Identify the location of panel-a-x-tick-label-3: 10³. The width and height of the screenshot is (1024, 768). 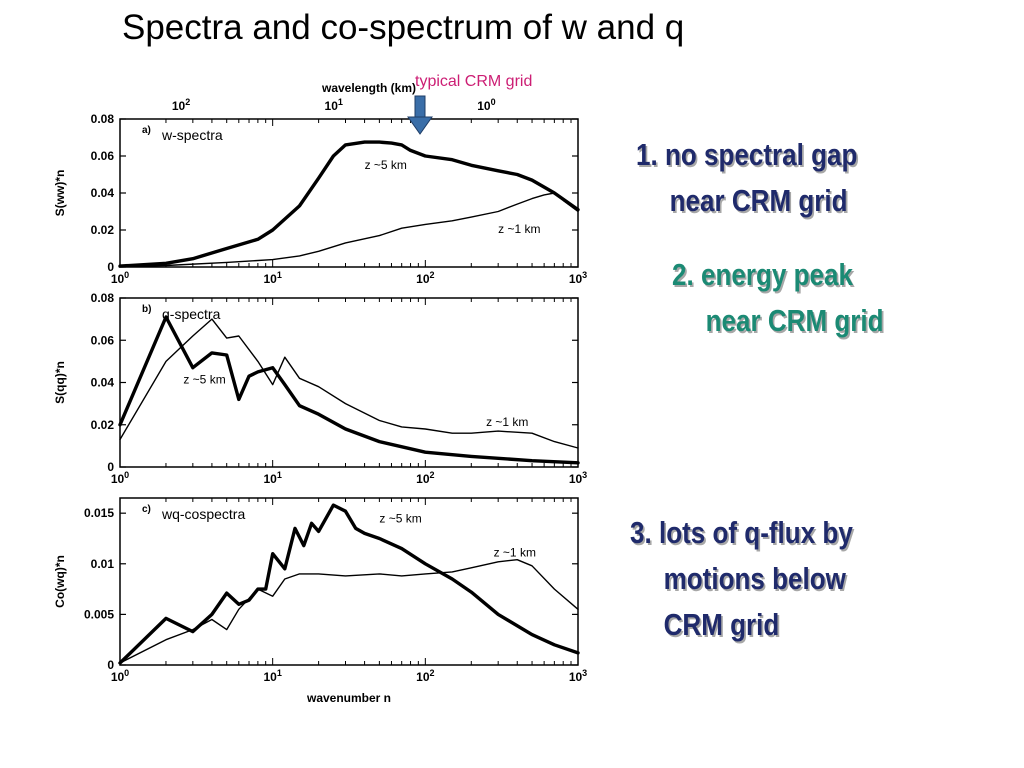
(578, 278).